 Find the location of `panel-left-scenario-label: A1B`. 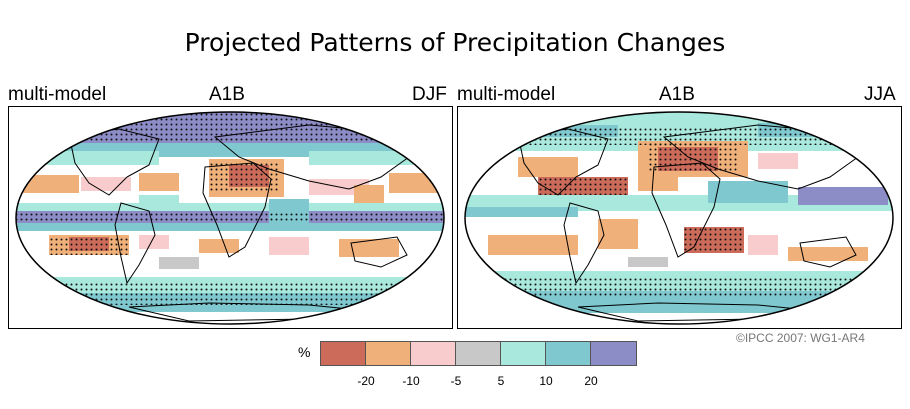

panel-left-scenario-label: A1B is located at coordinates (227, 94).